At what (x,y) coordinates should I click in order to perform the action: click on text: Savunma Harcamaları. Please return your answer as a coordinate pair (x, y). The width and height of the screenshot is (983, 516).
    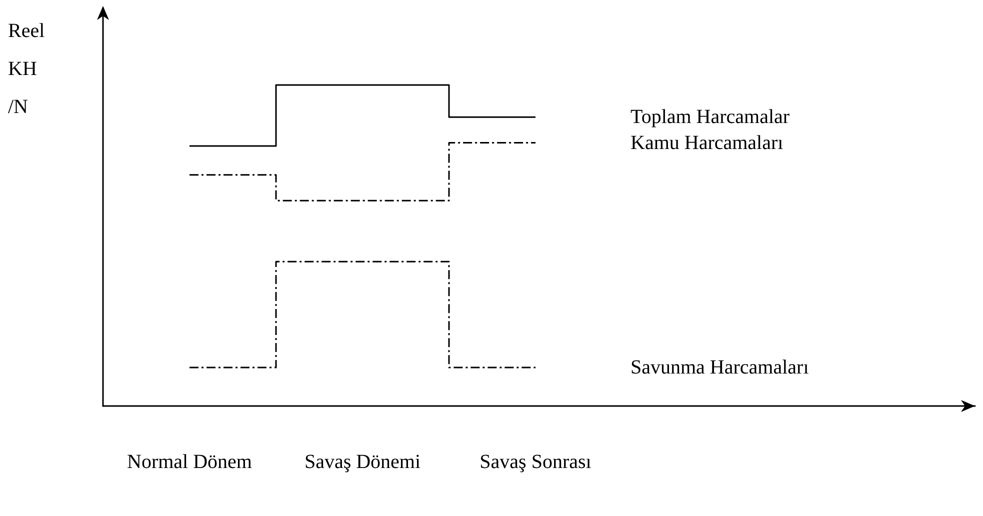
    Looking at the image, I should click on (720, 367).